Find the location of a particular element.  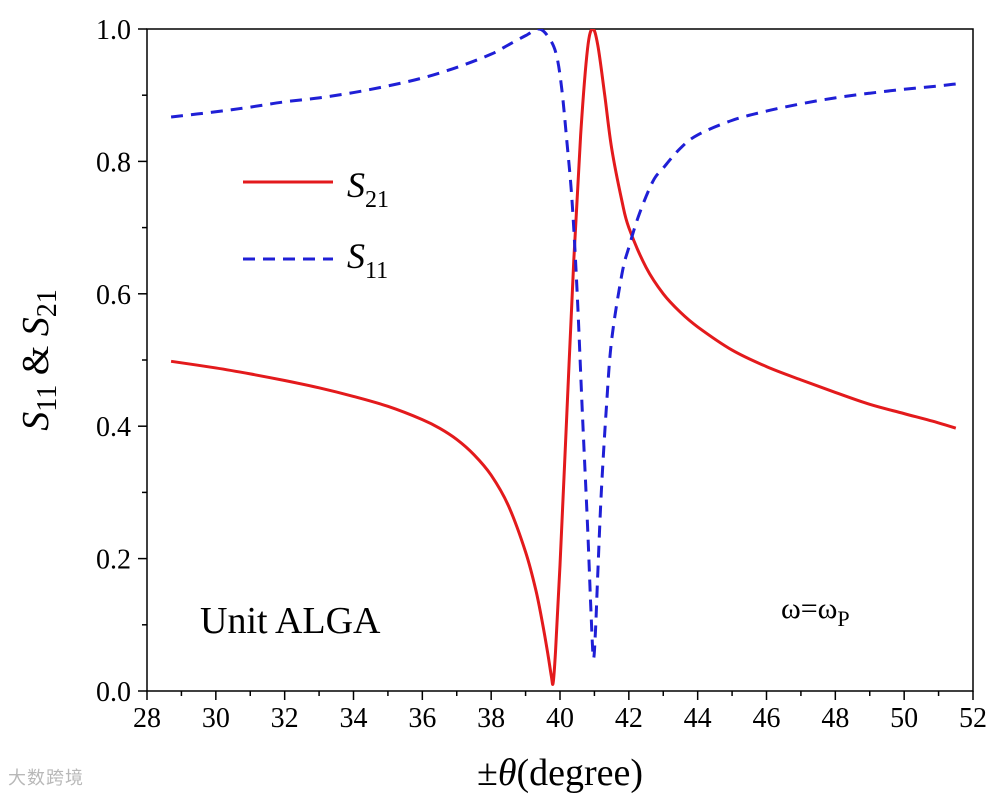

y-tick-label: 1.0 is located at coordinates (113, 30).